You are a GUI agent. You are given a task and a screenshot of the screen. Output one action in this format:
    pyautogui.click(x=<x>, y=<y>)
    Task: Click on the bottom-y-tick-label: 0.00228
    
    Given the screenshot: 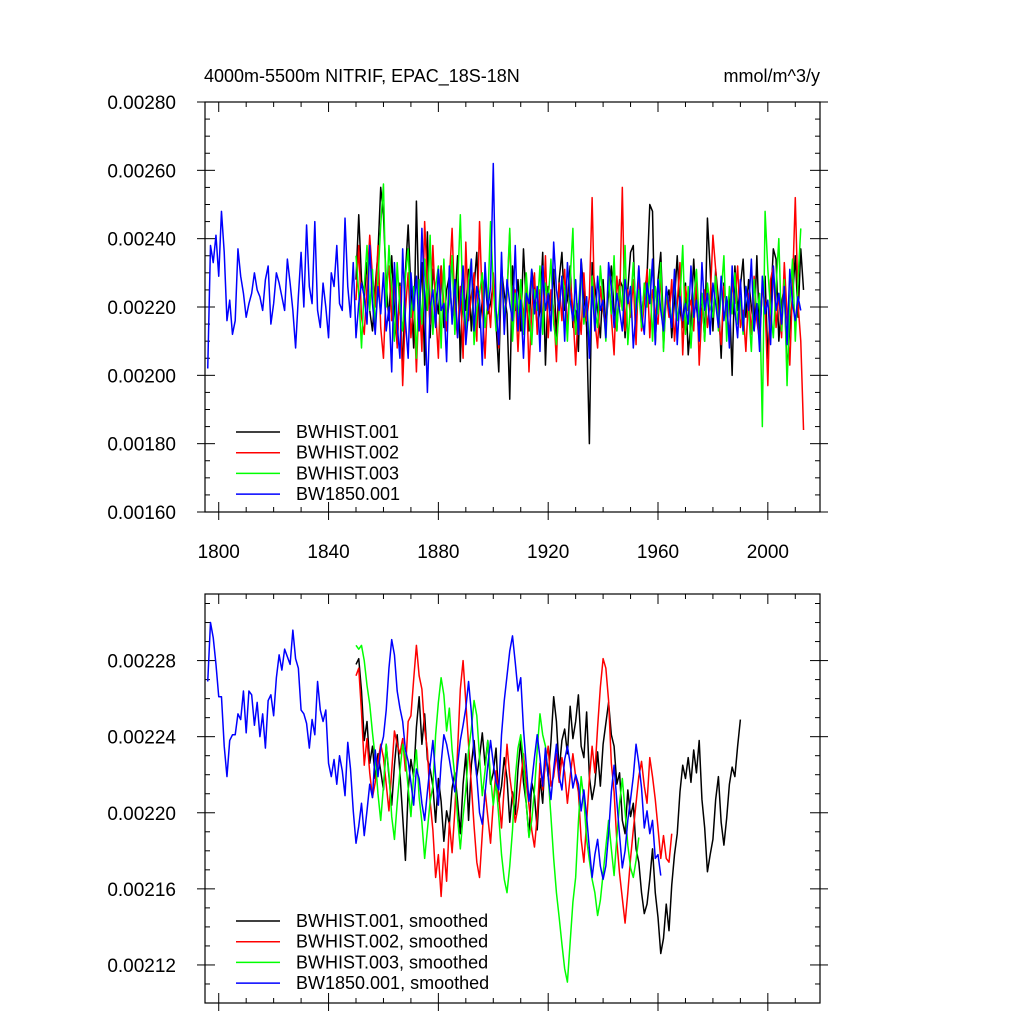 What is the action you would take?
    pyautogui.click(x=141, y=662)
    